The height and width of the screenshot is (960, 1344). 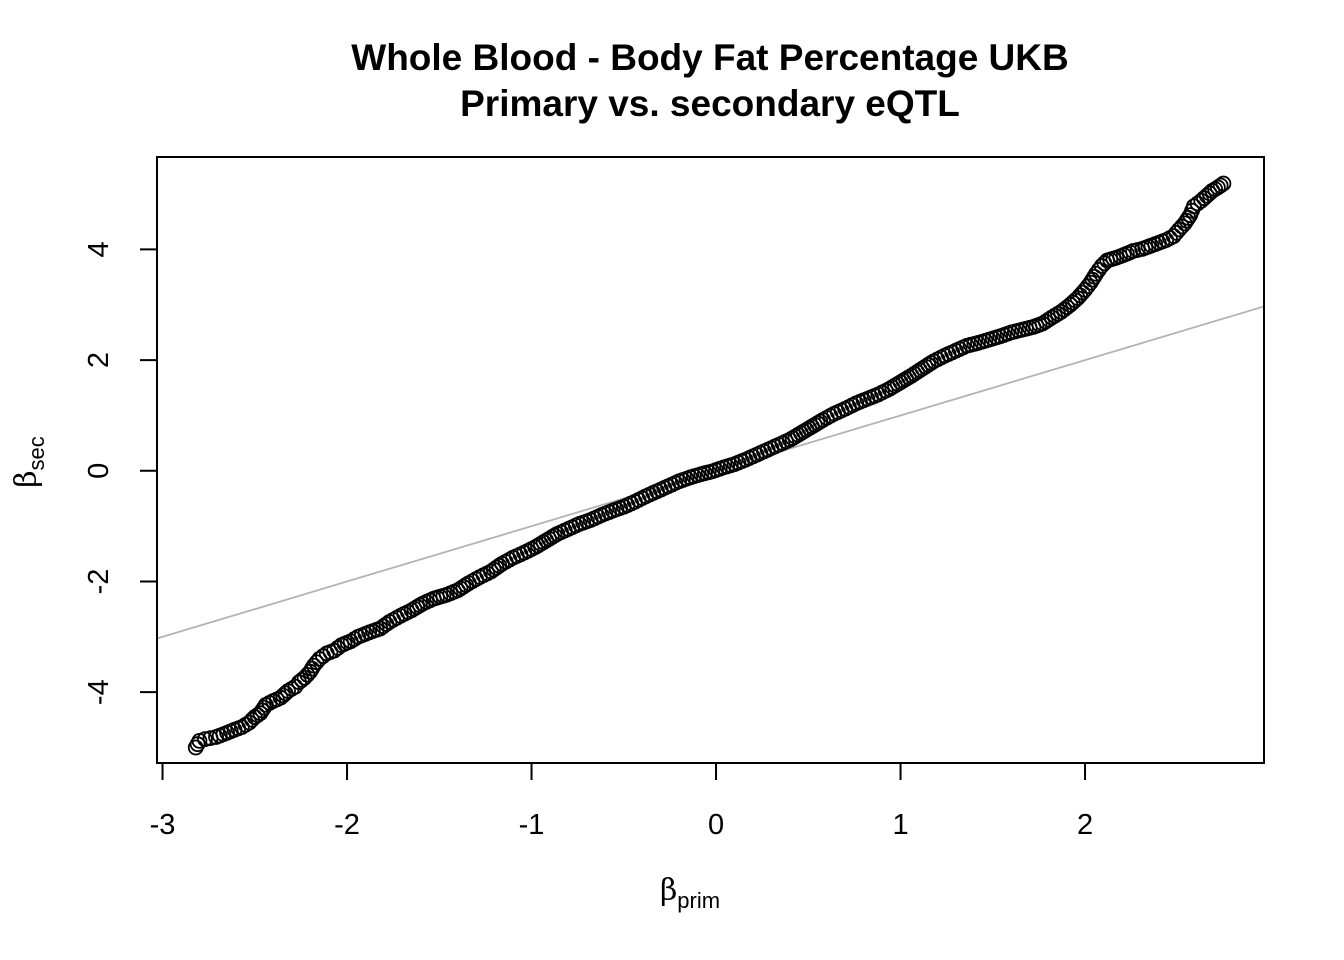 What do you see at coordinates (36, 453) in the screenshot?
I see `y-axis-label-subscript: sec` at bounding box center [36, 453].